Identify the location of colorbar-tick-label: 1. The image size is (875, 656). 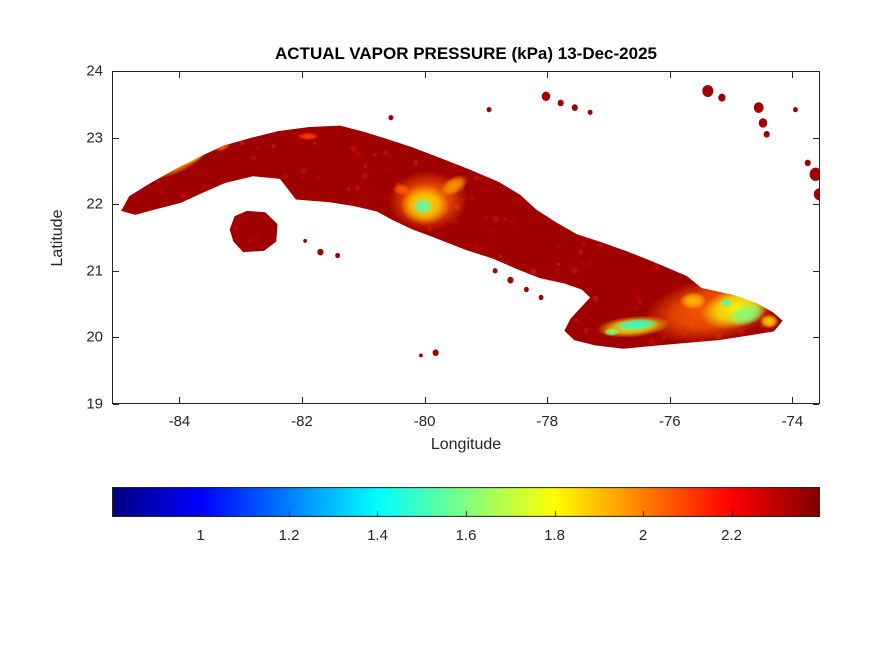
(200, 535).